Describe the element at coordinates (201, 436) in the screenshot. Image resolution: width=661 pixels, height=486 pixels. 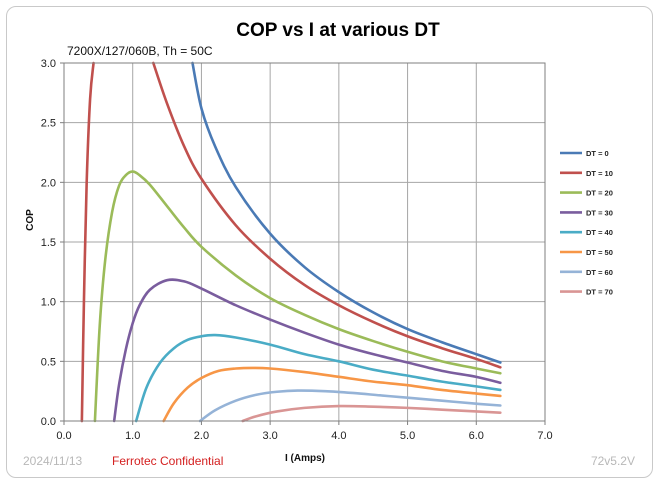
I see `x-tick-label: 2.0` at that location.